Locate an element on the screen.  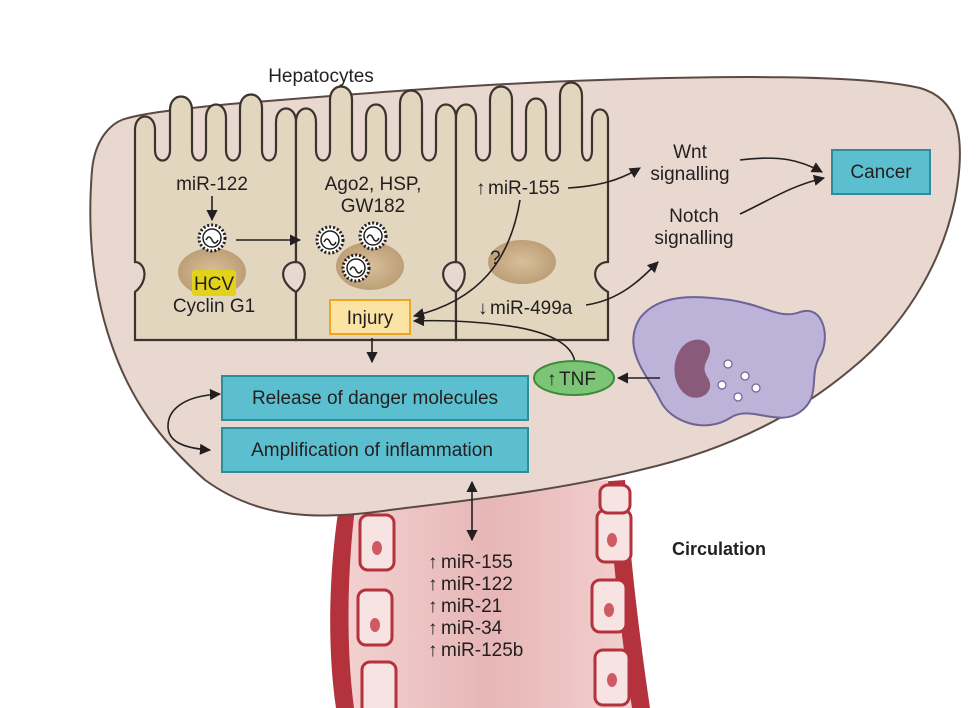
label-release: Release of danger molecules is located at coordinates (375, 398).